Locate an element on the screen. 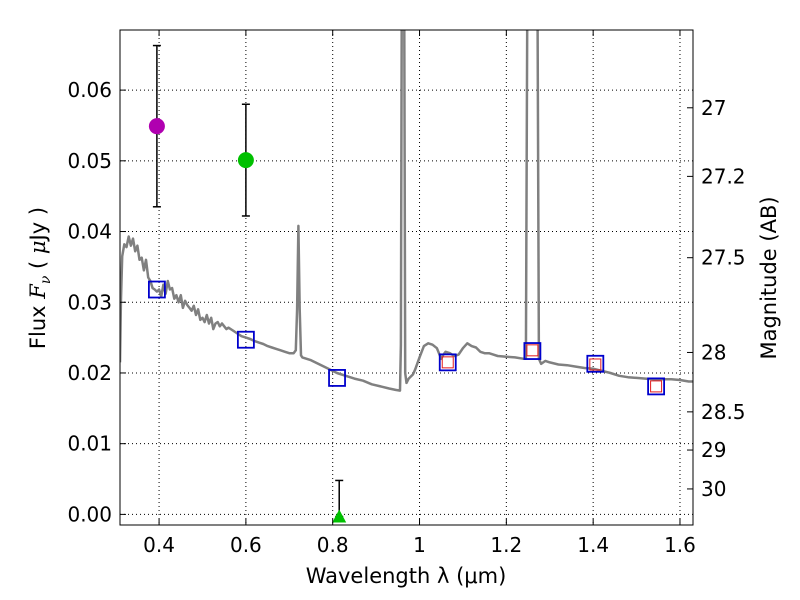  right-tick-label: 28.5 is located at coordinates (723, 412).